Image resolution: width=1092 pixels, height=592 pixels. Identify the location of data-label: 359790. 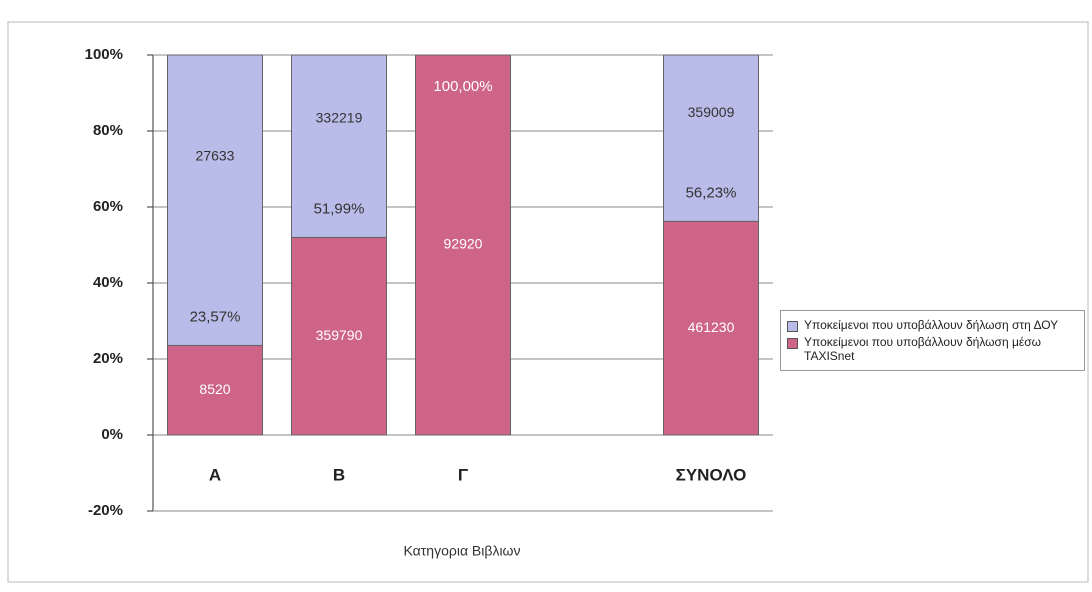
(339, 335).